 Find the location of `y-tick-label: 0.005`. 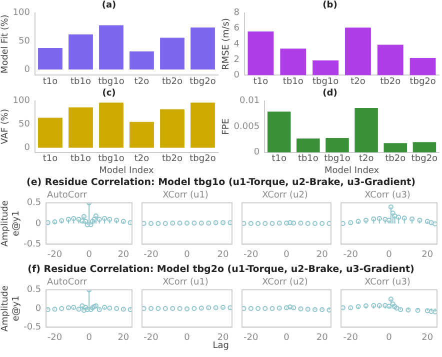

y-tick-label: 0.005 is located at coordinates (247, 127).